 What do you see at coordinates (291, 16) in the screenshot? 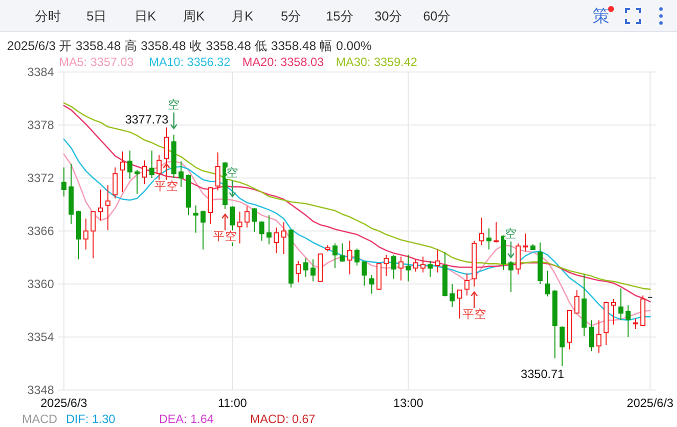
I see `text: 5分` at bounding box center [291, 16].